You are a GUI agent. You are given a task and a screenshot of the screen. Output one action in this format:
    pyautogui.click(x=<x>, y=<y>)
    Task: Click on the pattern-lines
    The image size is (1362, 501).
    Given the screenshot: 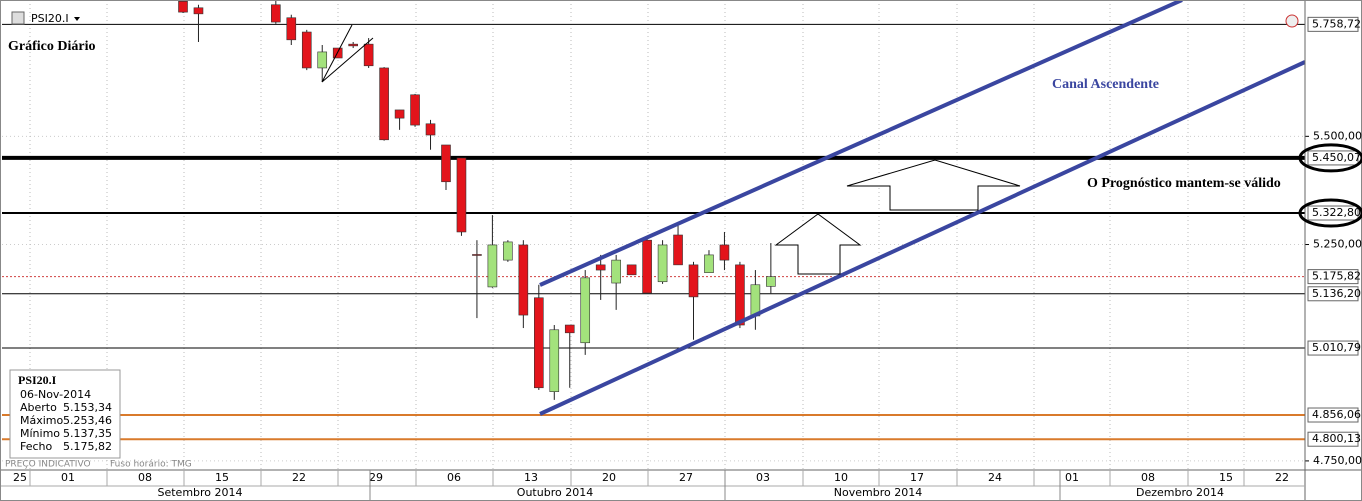 What is the action you would take?
    pyautogui.click(x=347, y=53)
    